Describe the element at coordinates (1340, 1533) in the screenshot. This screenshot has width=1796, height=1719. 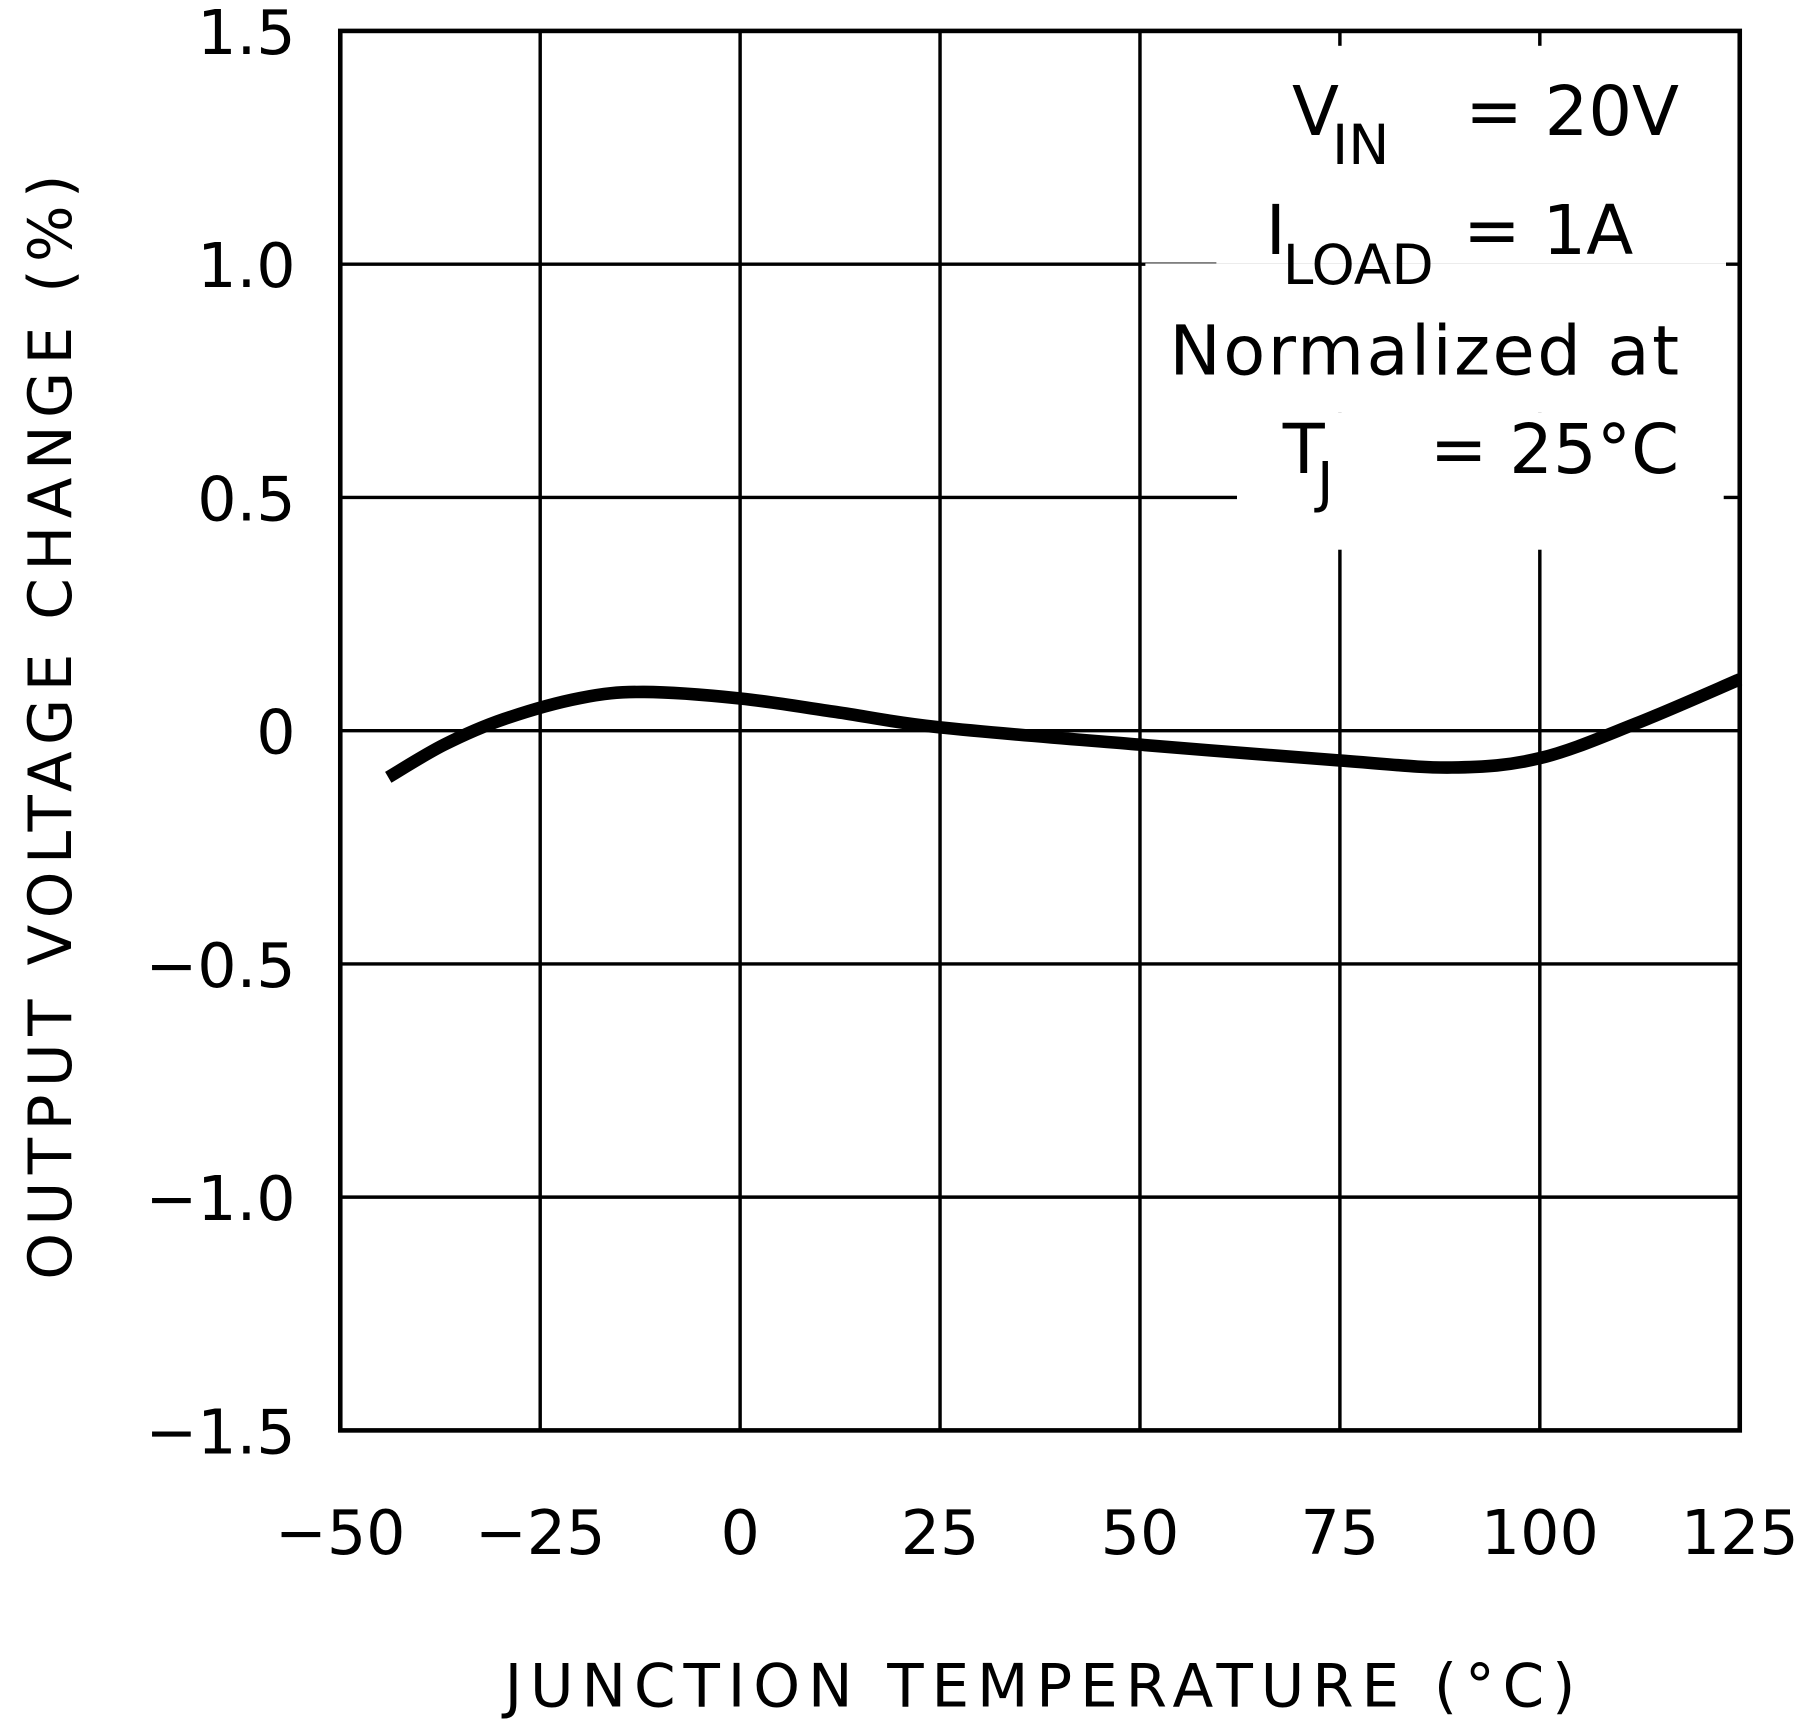
I see `x-tick-label: 75` at that location.